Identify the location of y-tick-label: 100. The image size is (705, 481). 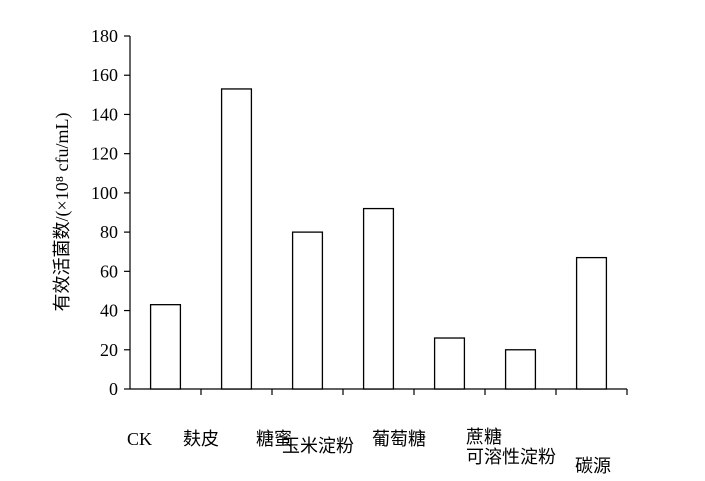
(104, 193).